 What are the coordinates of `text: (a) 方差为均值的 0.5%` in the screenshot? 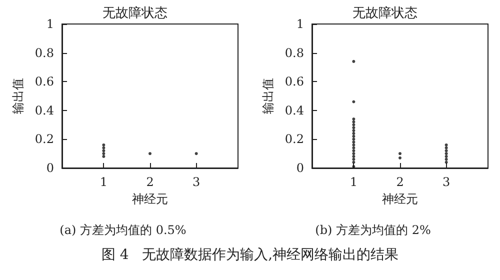 It's located at (123, 230).